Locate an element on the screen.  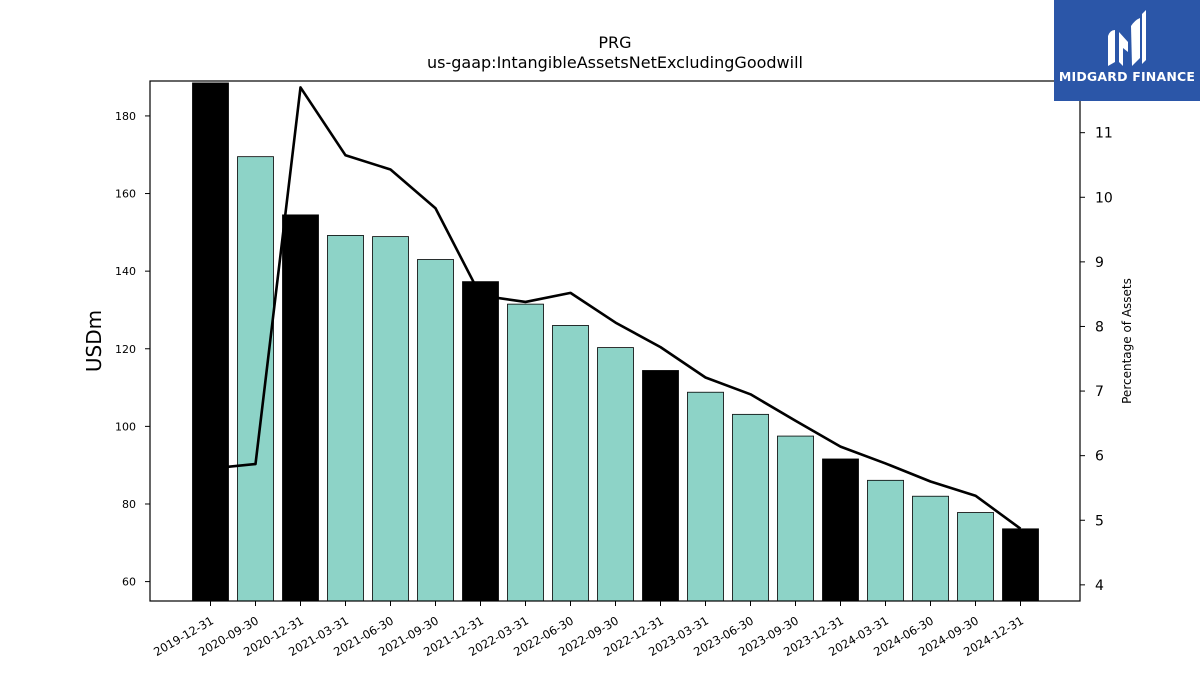
left-axis: 60 80 100 120 140 160 180 is located at coordinates (132, 349).